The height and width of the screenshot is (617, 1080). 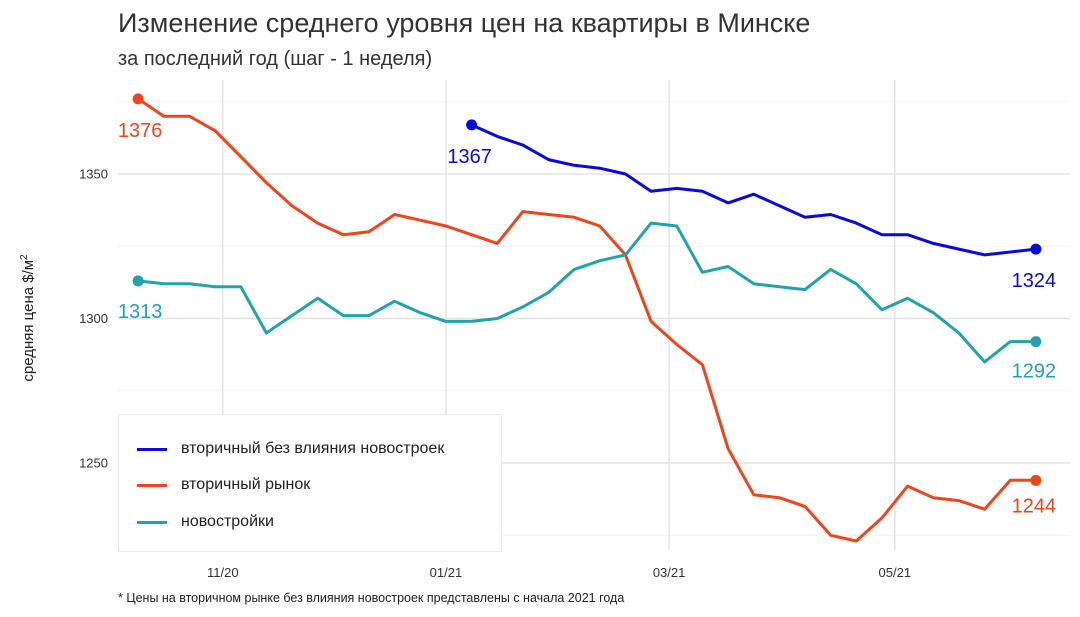 What do you see at coordinates (754, 190) in the screenshot?
I see `series-line` at bounding box center [754, 190].